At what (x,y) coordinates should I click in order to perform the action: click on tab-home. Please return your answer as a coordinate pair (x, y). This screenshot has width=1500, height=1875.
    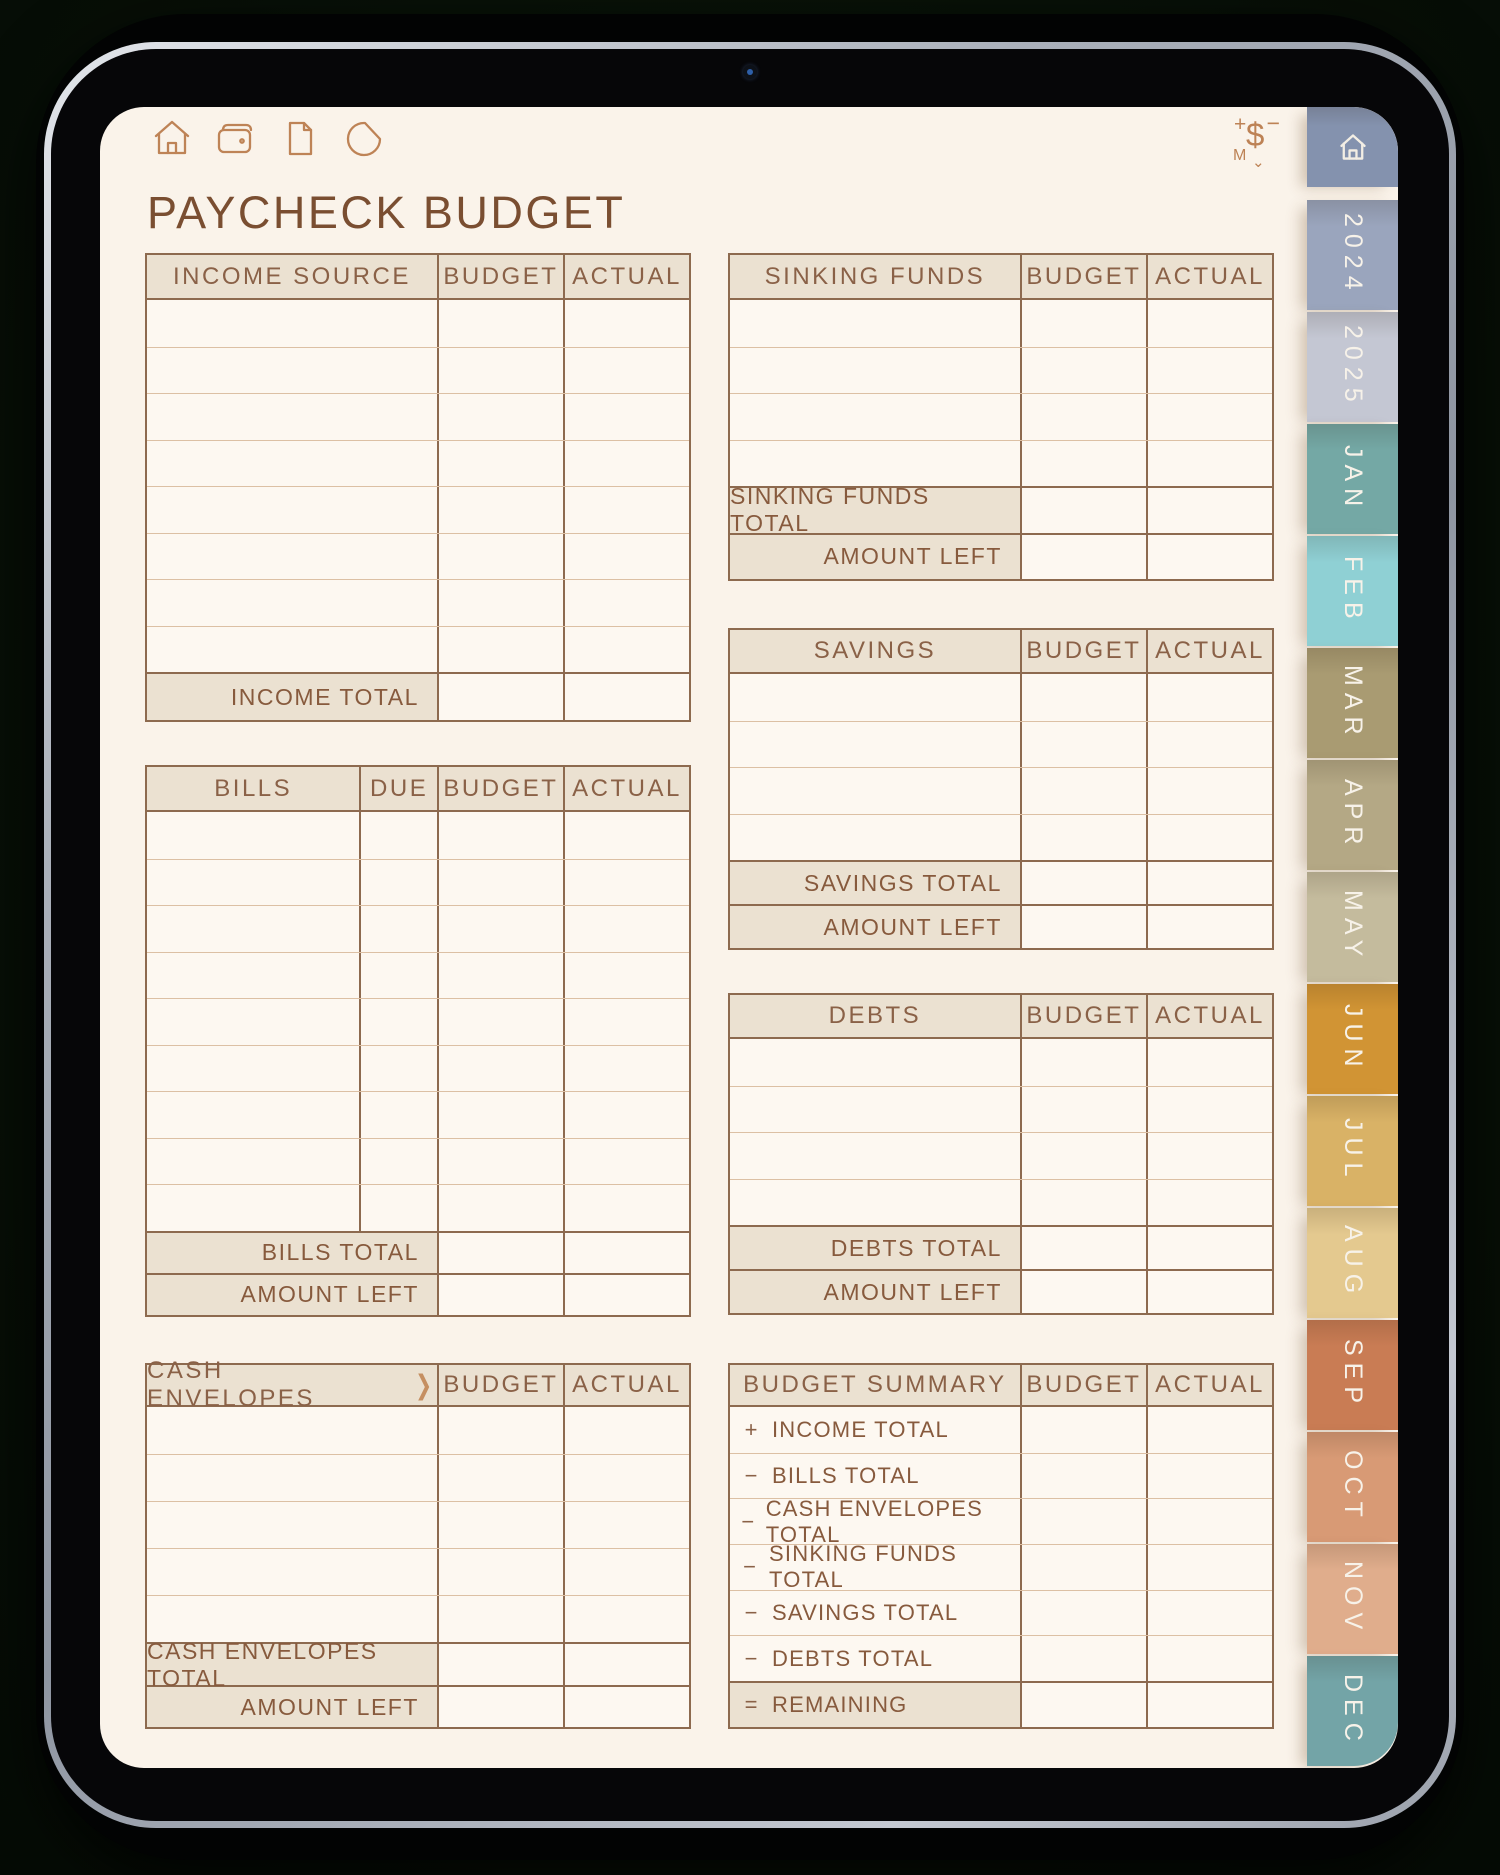
    Looking at the image, I should click on (1352, 147).